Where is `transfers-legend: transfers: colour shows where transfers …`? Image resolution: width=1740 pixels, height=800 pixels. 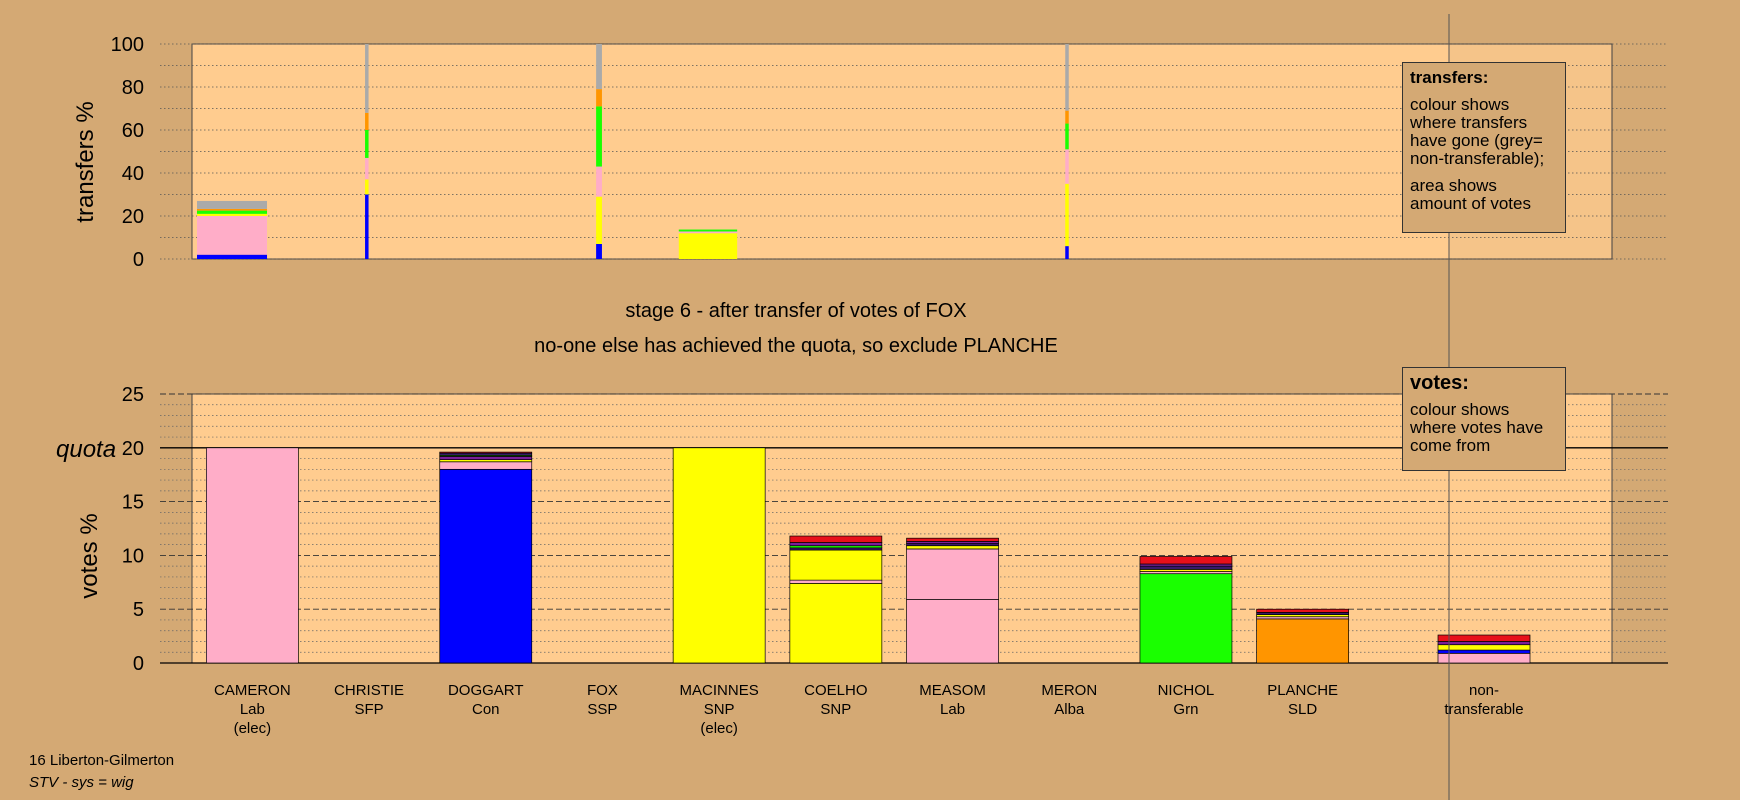
transfers-legend: transfers: colour shows where transfers … is located at coordinates (1484, 147).